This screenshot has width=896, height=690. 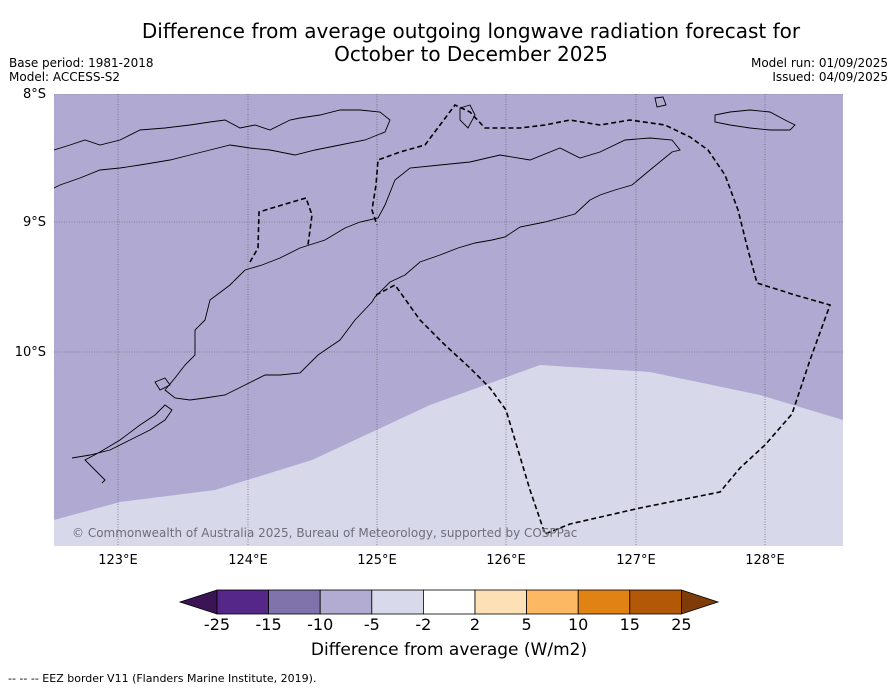 What do you see at coordinates (30, 352) in the screenshot?
I see `lat-label-10s: 10°S` at bounding box center [30, 352].